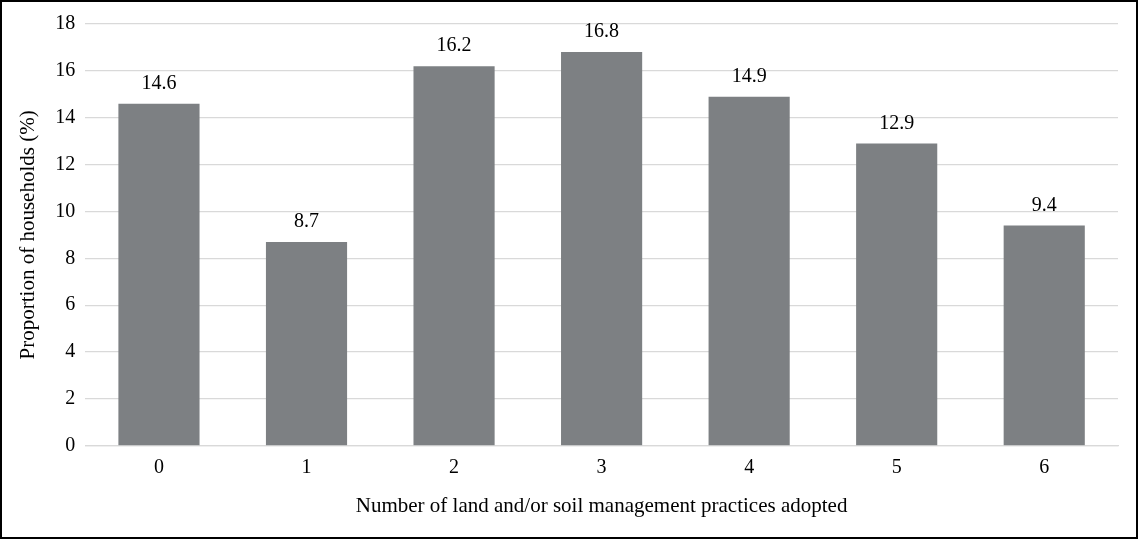 This screenshot has width=1138, height=539. What do you see at coordinates (159, 81) in the screenshot?
I see `data-label: 14.6` at bounding box center [159, 81].